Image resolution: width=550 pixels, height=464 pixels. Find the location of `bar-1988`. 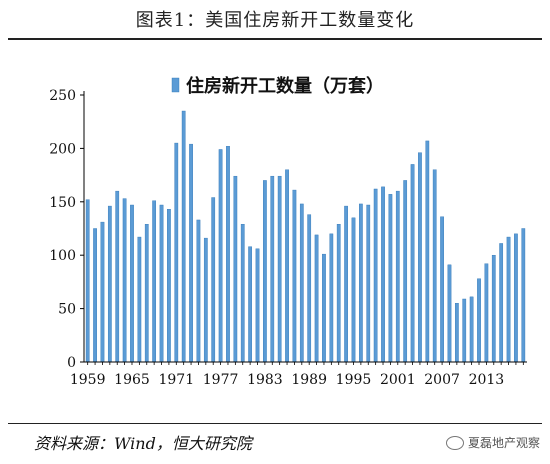

bar-1988 is located at coordinates (301, 283).